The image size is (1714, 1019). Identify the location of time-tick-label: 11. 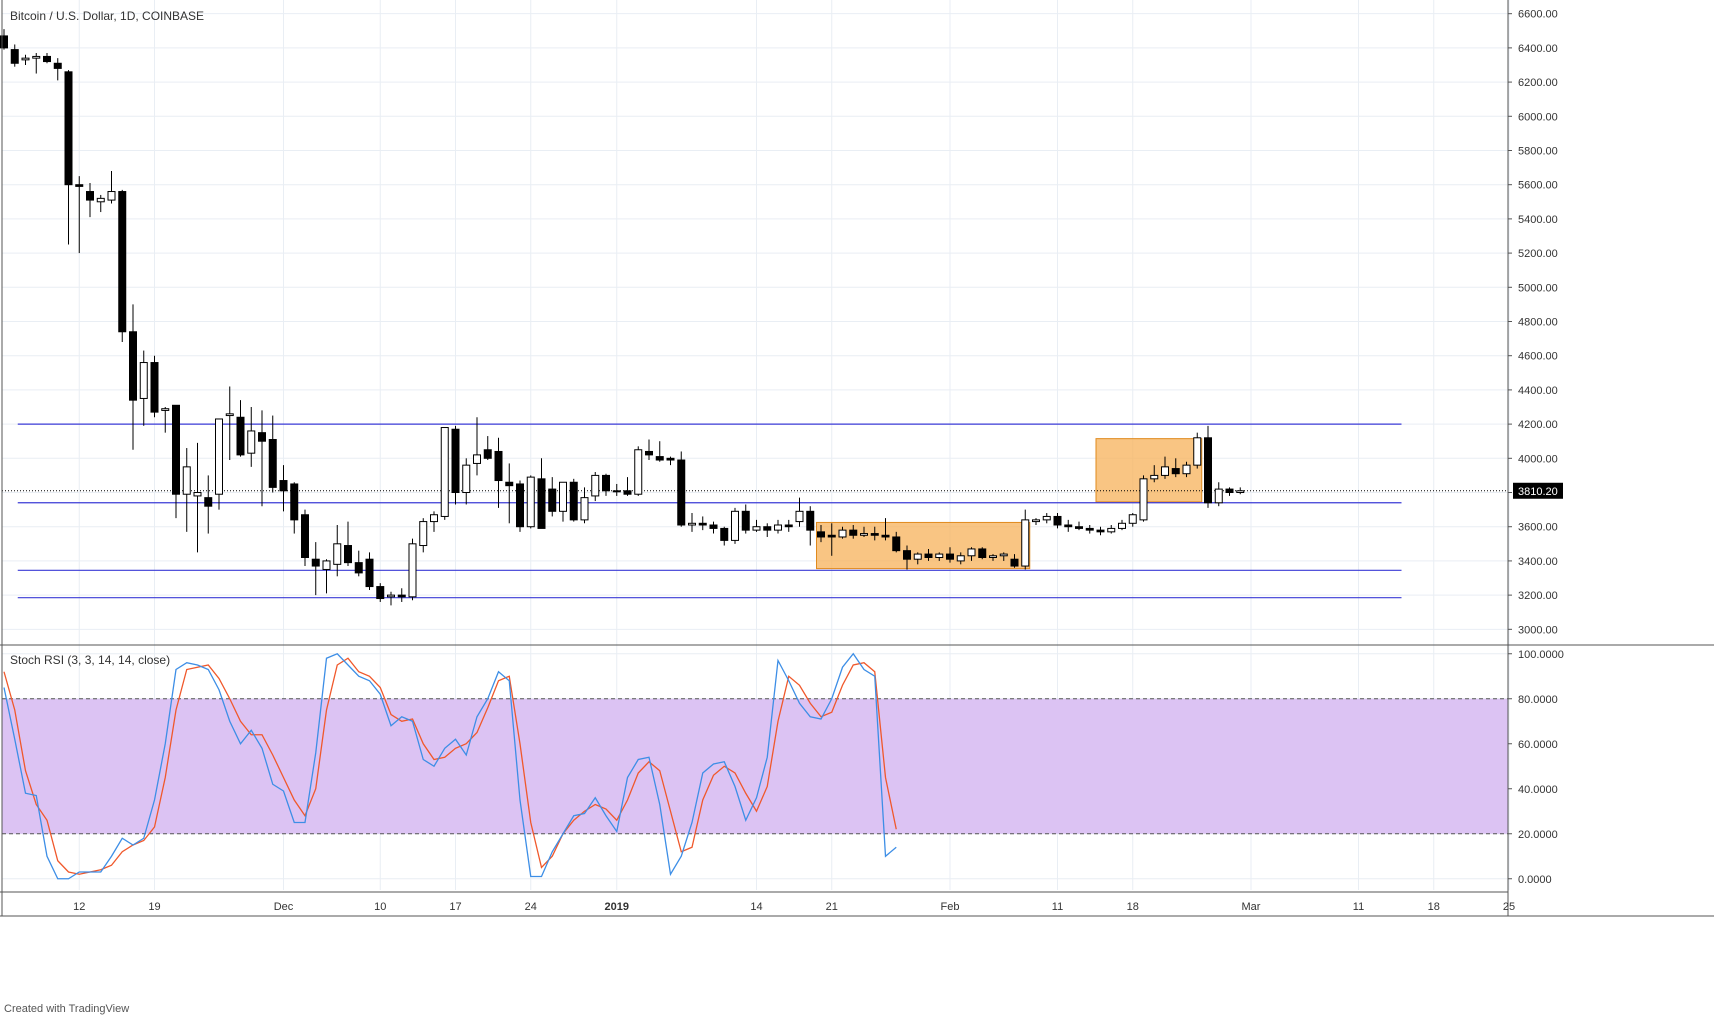
(1358, 907).